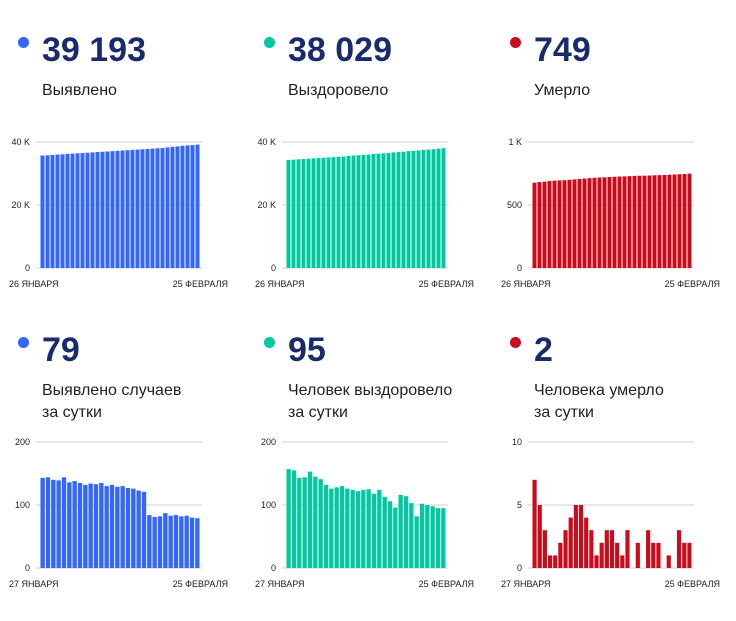 The image size is (736, 621). I want to click on y-tick-label: 200, so click(22, 442).